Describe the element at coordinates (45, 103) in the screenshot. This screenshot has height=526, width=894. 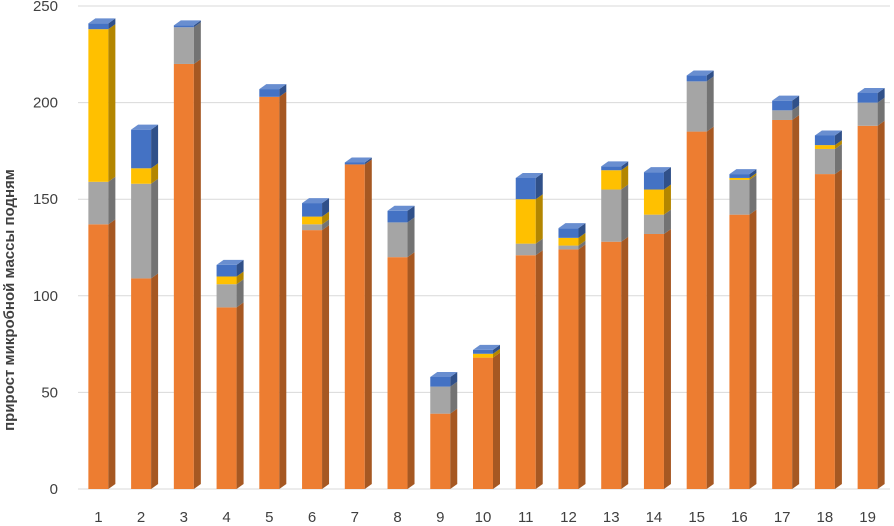
I see `y-tick-label: 200` at that location.